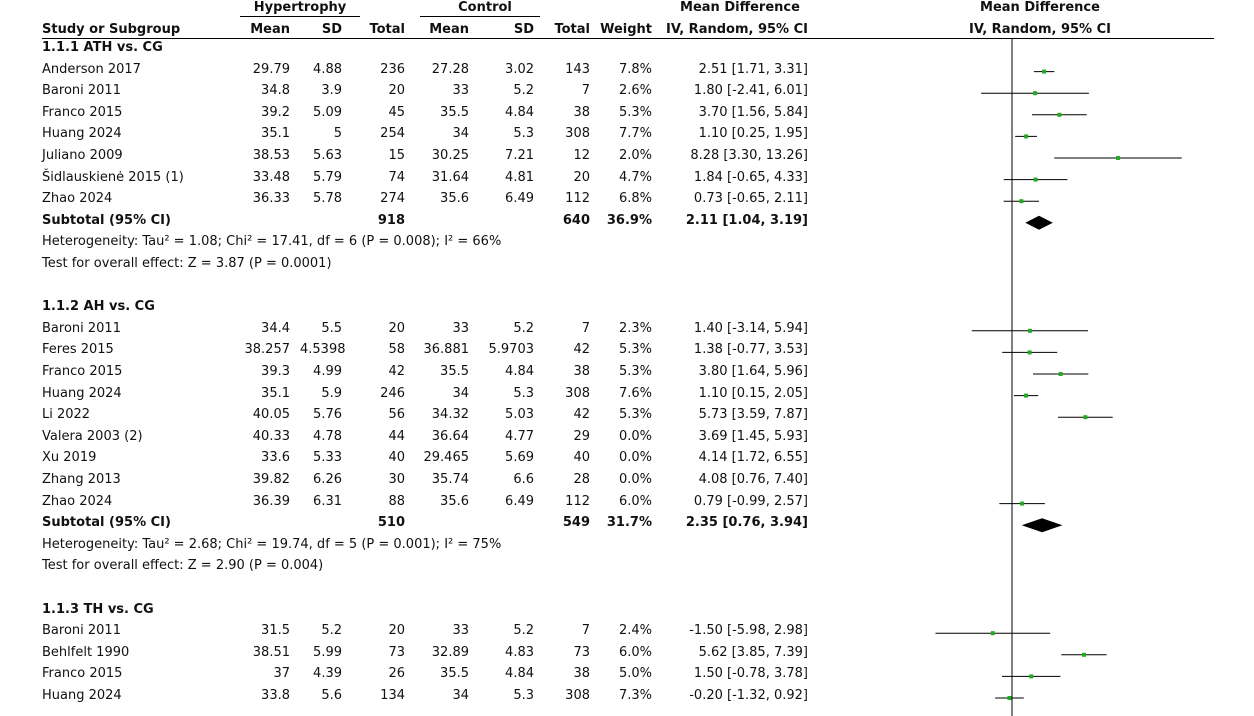  What do you see at coordinates (69, 458) in the screenshot?
I see `study-name-cell: Xu 2019` at bounding box center [69, 458].